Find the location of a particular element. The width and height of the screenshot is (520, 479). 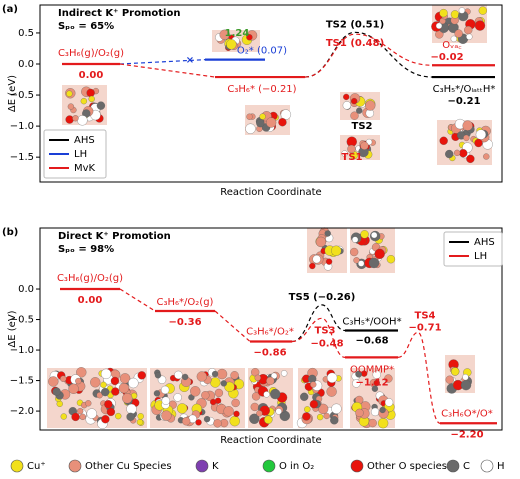

value-label: −0.86 is located at coordinates (269, 353).